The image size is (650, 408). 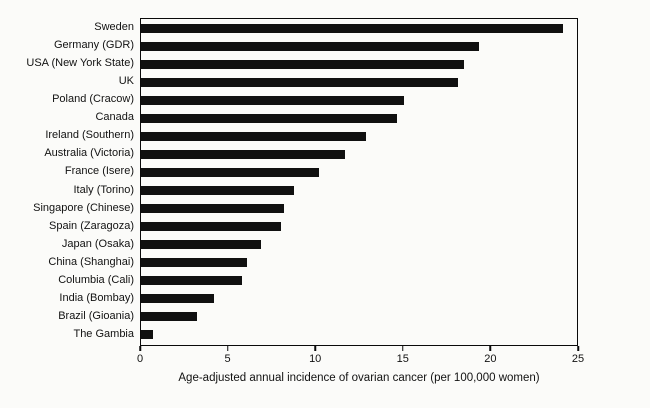 I want to click on bar-poland-cracow, so click(x=273, y=100).